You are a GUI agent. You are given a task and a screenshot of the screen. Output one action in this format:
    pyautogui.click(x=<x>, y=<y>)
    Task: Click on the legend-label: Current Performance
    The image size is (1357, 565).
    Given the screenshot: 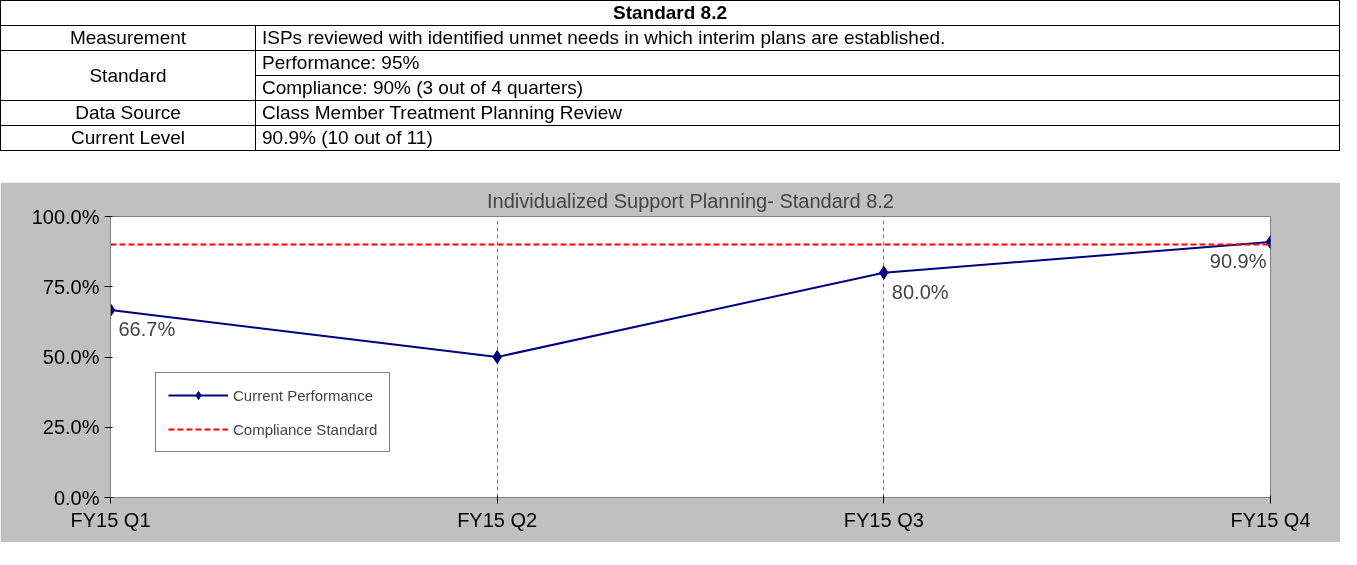 What is the action you would take?
    pyautogui.click(x=303, y=395)
    